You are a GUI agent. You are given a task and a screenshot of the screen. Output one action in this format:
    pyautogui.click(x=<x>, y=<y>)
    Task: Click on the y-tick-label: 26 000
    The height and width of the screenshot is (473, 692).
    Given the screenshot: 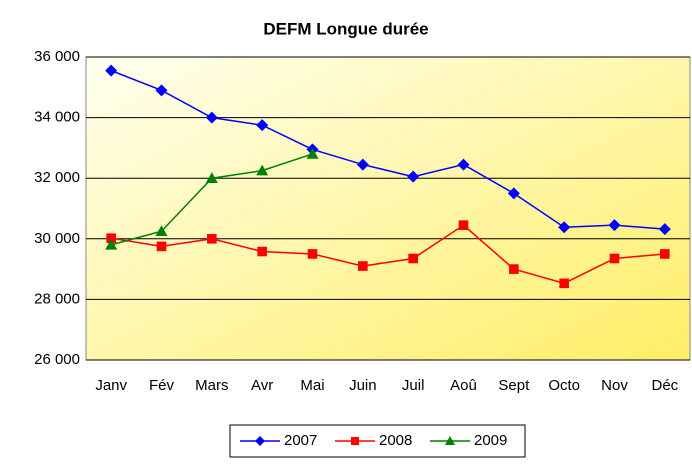 What is the action you would take?
    pyautogui.click(x=57, y=359)
    